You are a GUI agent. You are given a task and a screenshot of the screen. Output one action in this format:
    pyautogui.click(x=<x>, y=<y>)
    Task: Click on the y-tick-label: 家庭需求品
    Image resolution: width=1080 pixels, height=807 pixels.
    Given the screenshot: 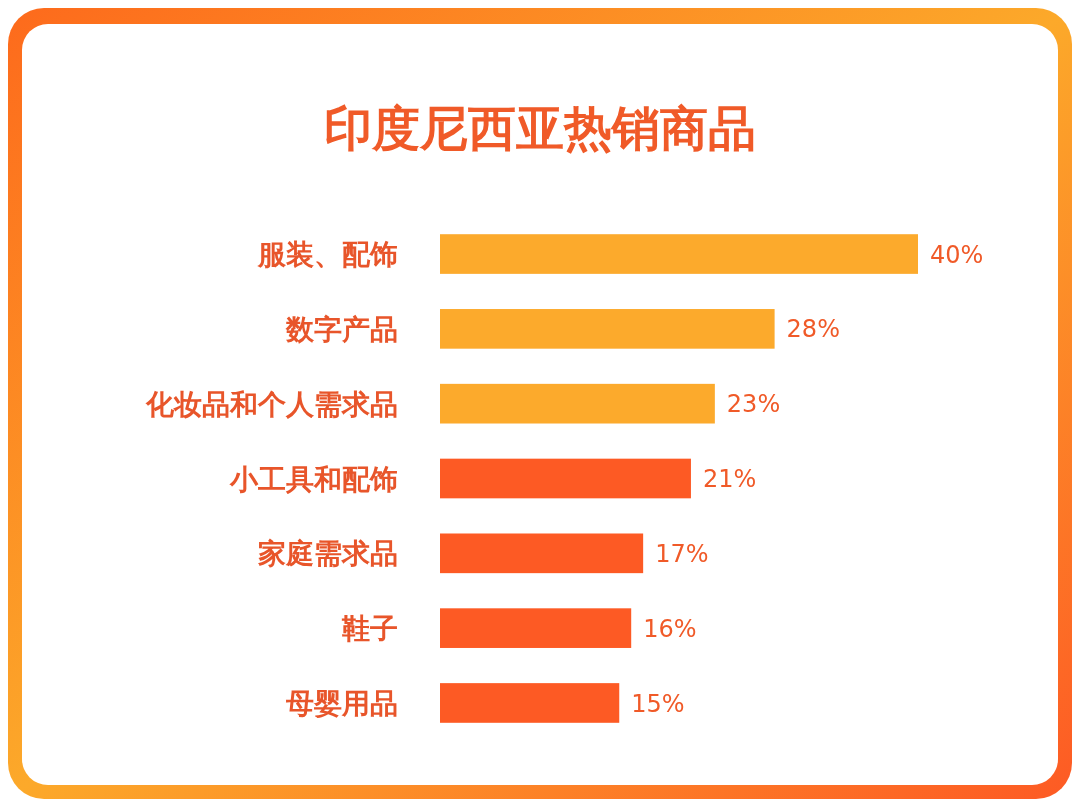 What is the action you would take?
    pyautogui.click(x=327, y=554)
    